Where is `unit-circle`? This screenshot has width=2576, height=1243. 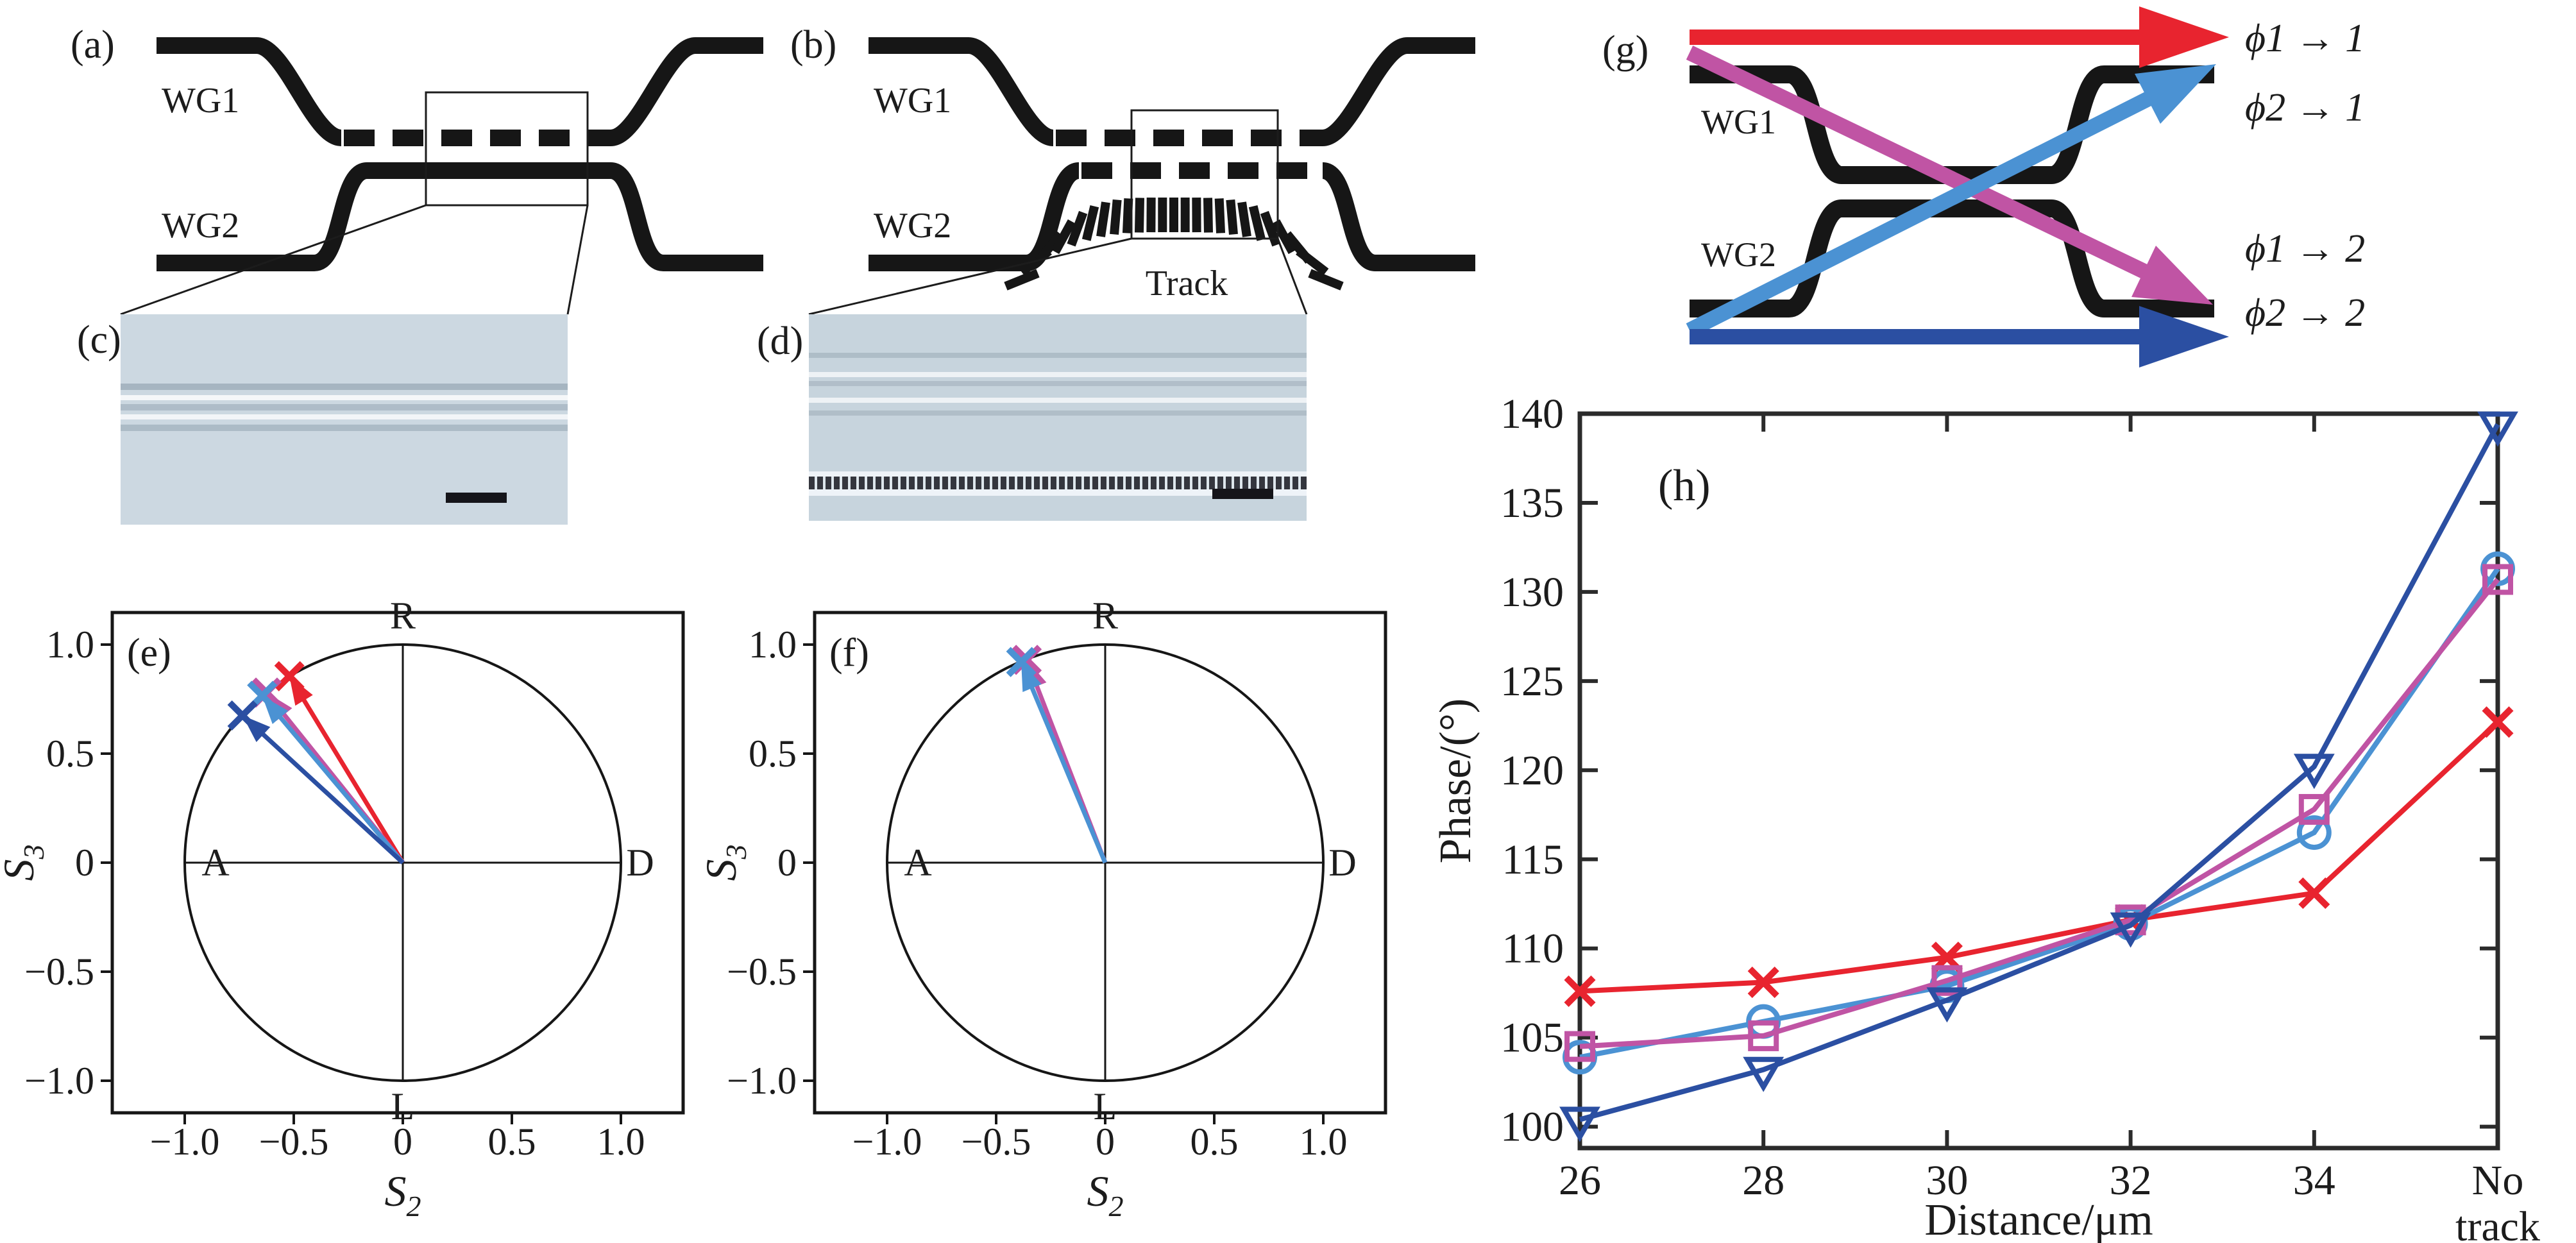 unit-circle is located at coordinates (402, 863).